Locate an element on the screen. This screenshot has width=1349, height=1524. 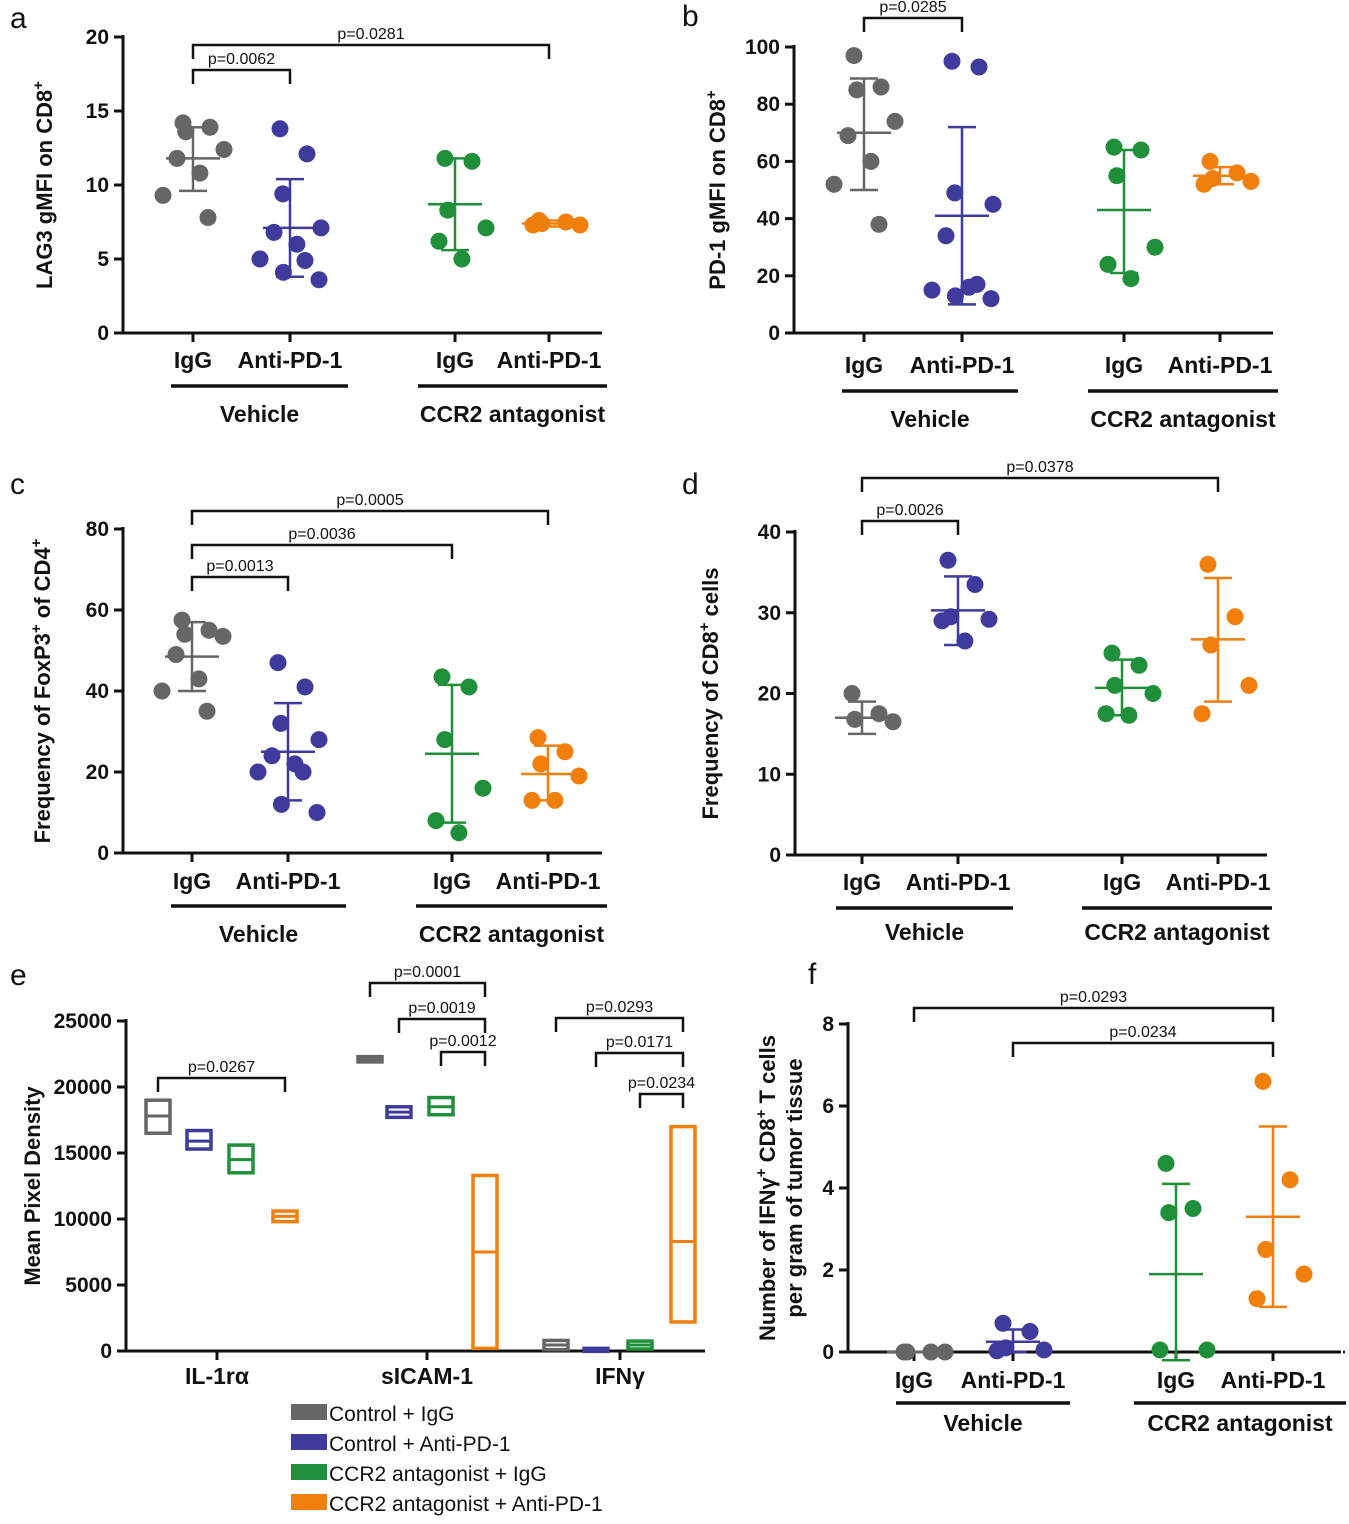
pvalue-label: p=0.0036 is located at coordinates (321, 534).